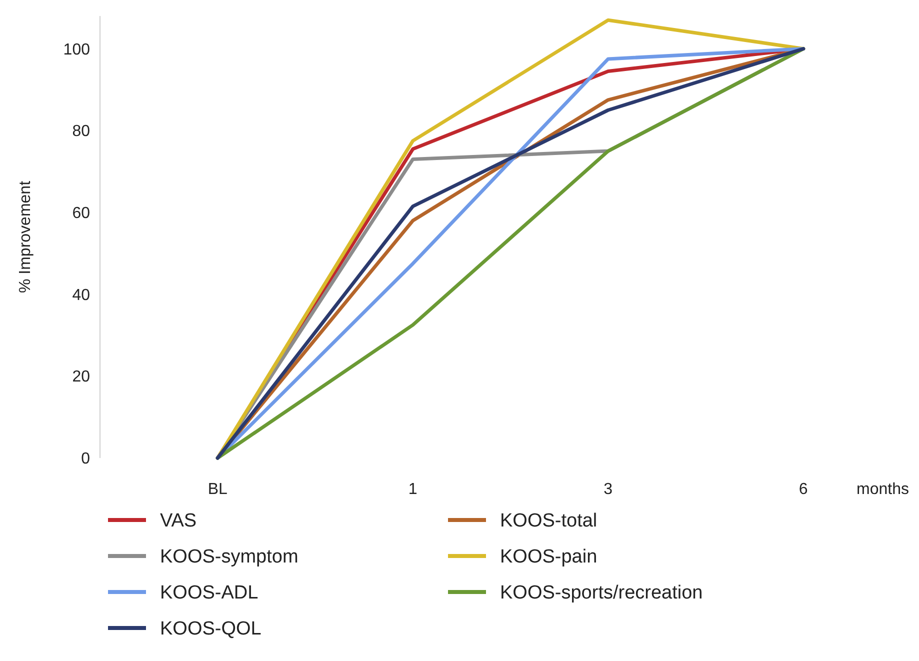 This screenshot has height=661, width=919. I want to click on y-axis-title: % Improvement, so click(25, 237).